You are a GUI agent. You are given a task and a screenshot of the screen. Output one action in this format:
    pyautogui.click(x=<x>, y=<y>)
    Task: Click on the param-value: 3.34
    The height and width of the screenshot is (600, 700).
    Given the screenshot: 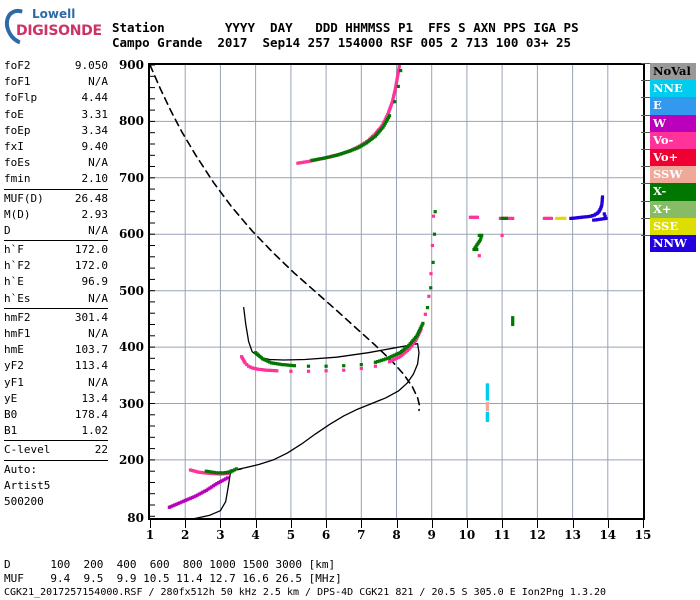 What is the action you would take?
    pyautogui.click(x=95, y=130)
    